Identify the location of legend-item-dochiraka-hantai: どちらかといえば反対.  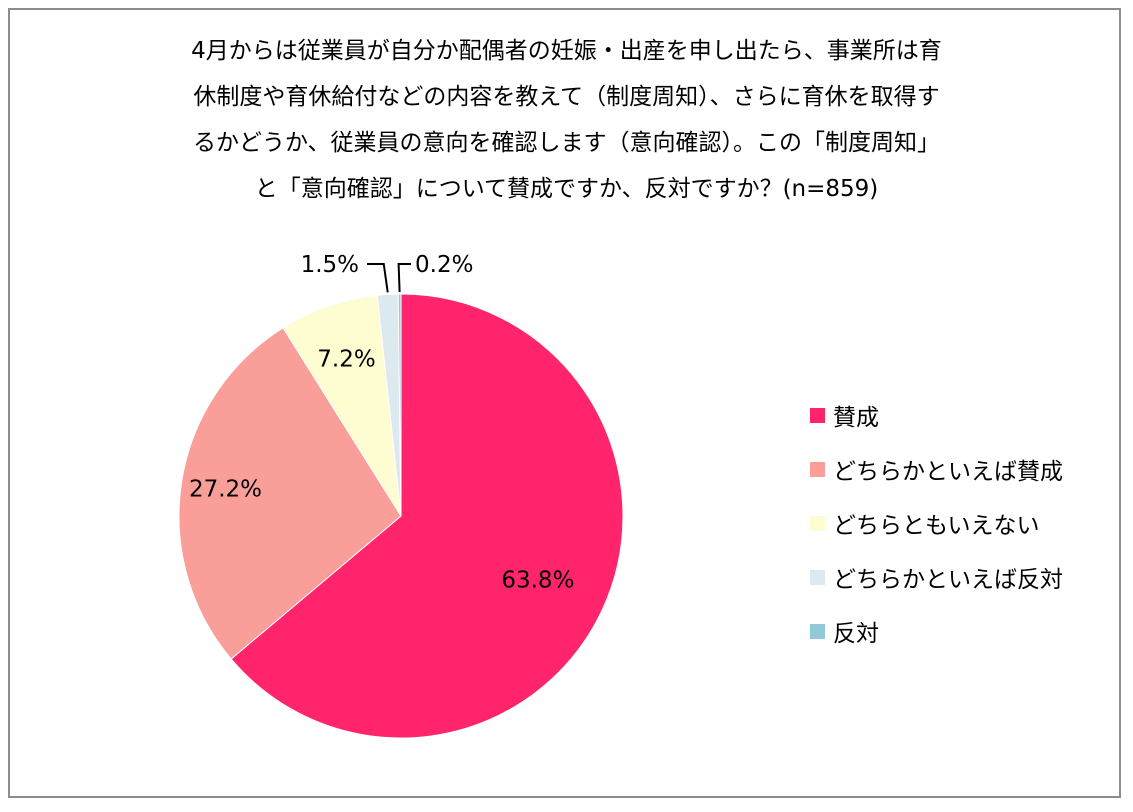
(936, 577).